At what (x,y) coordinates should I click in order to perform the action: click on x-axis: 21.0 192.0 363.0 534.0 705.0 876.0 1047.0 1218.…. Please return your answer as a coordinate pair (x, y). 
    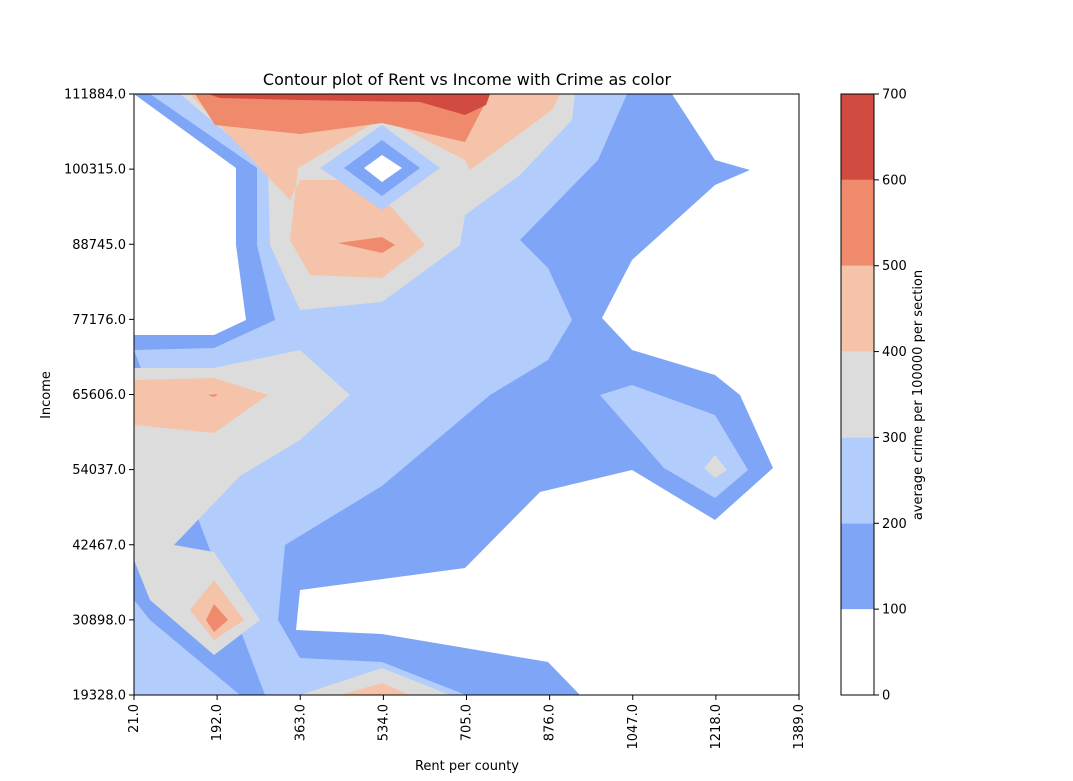
    Looking at the image, I should click on (467, 722).